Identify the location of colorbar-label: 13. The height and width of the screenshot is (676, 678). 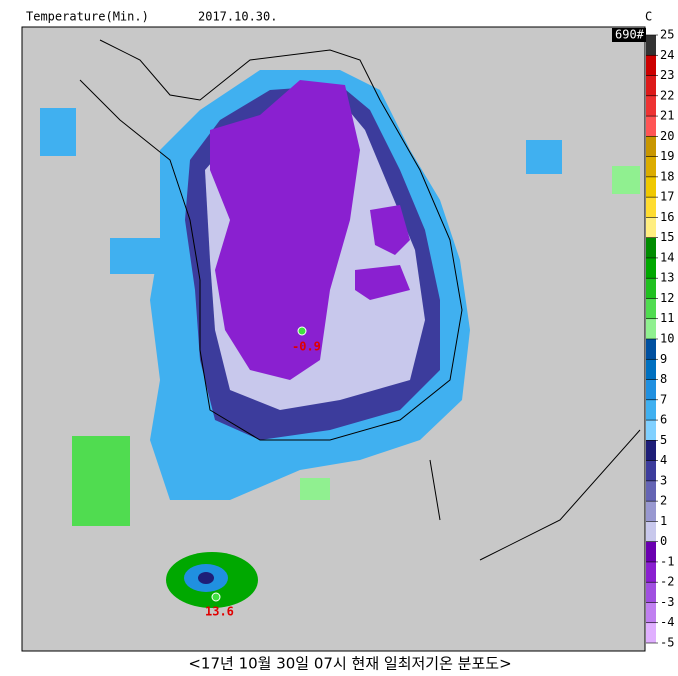
(667, 278).